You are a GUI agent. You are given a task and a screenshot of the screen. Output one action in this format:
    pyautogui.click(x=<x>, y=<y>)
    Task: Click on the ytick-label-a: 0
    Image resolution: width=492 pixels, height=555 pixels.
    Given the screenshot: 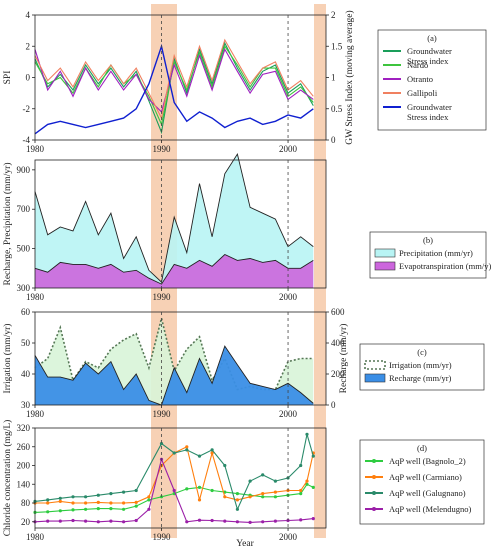 What is the action you would take?
    pyautogui.click(x=28, y=78)
    